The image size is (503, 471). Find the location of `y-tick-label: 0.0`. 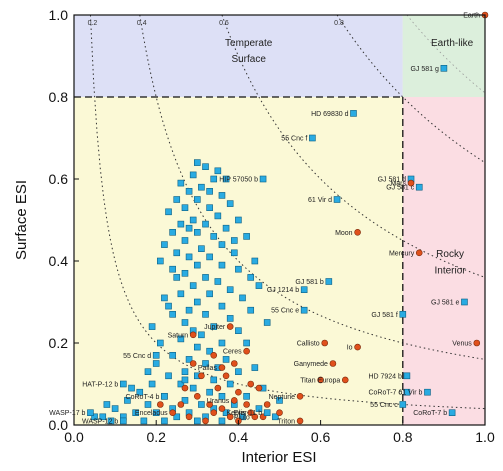

y-tick-label: 0.0 is located at coordinates (59, 425).